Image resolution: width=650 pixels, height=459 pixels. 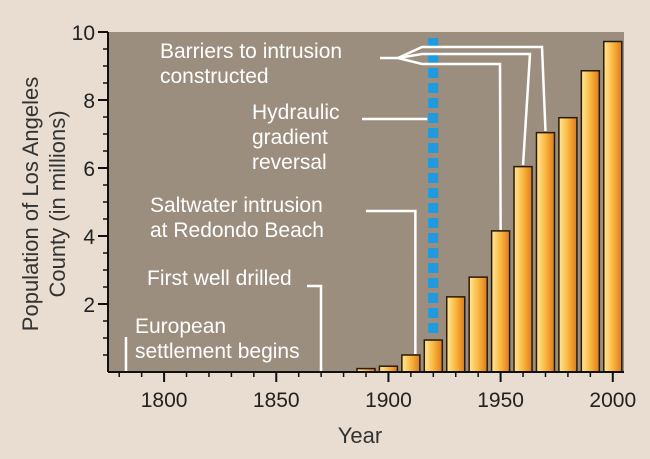 I want to click on y-tick-label-8: 8, so click(x=89, y=101).